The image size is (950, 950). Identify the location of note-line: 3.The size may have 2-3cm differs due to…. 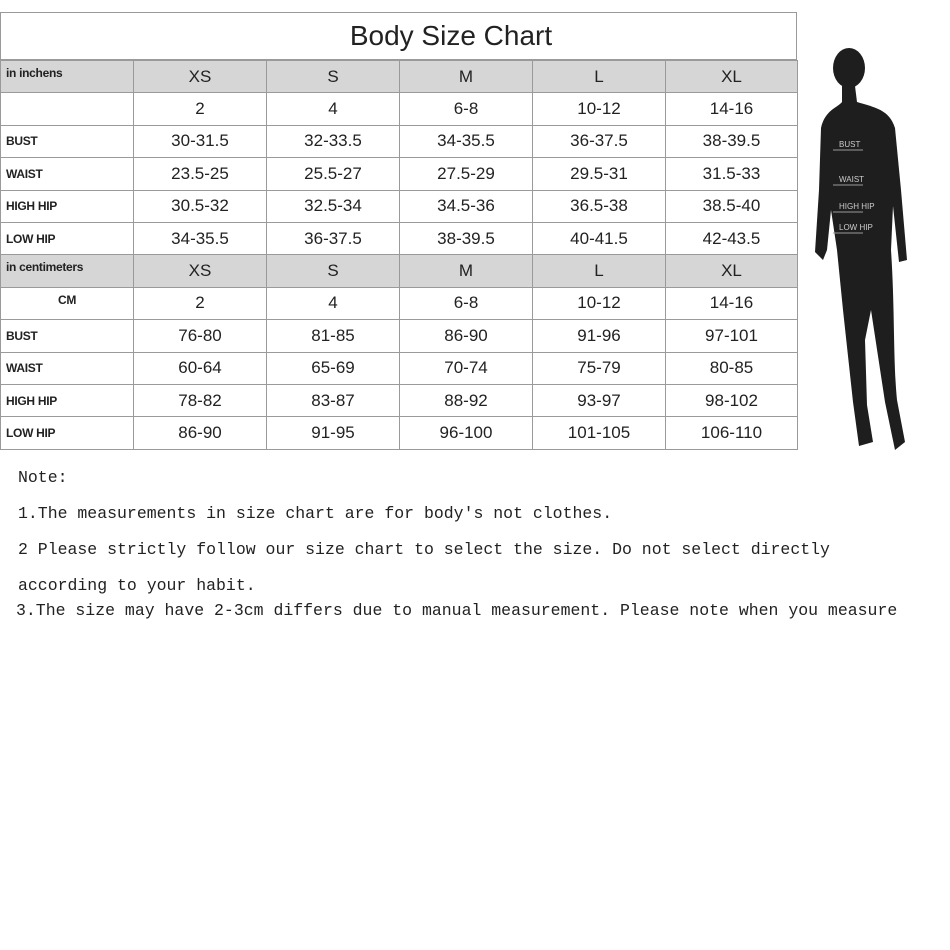
(457, 610).